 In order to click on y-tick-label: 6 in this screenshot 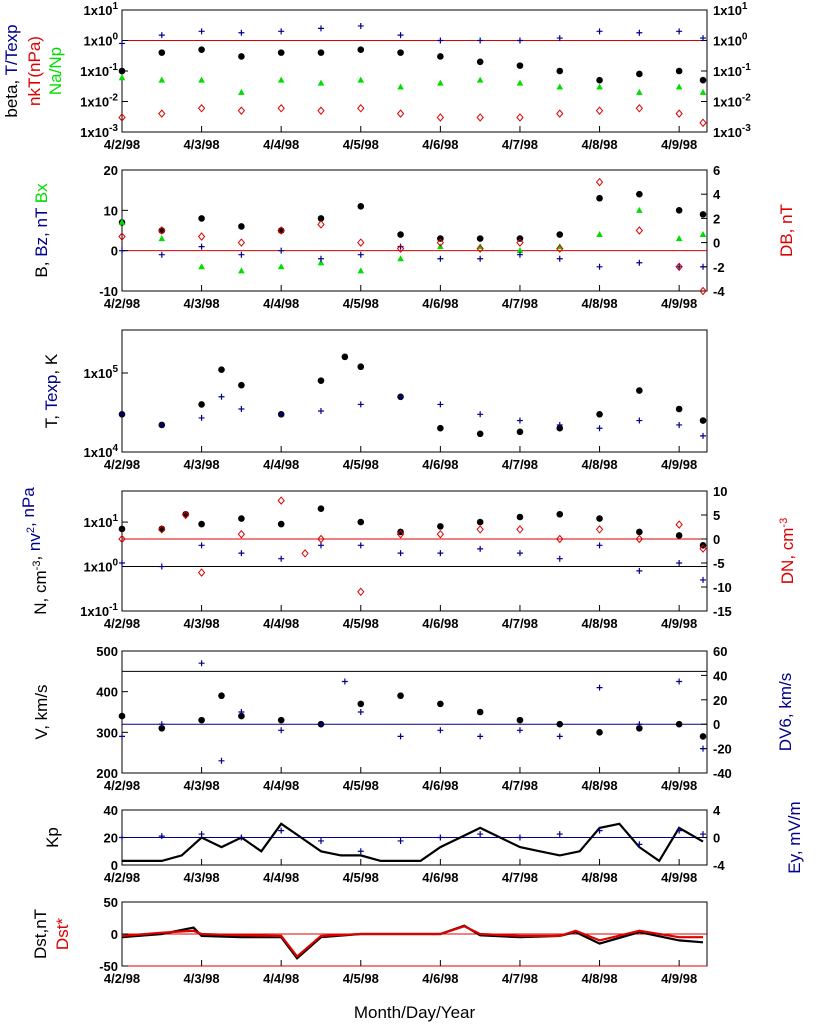, I will do `click(716, 170)`.